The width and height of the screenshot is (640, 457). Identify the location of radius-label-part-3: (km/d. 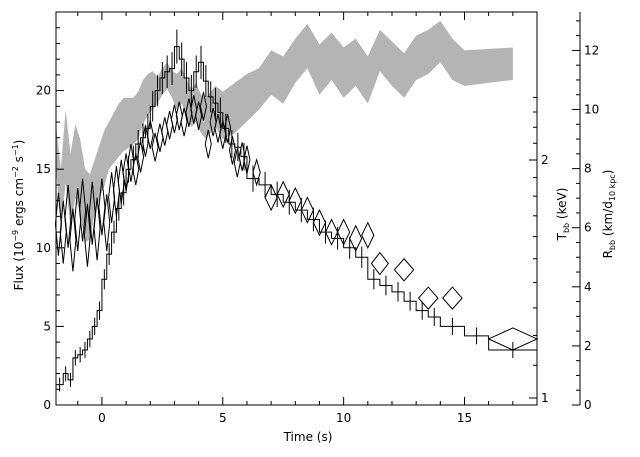
(608, 220).